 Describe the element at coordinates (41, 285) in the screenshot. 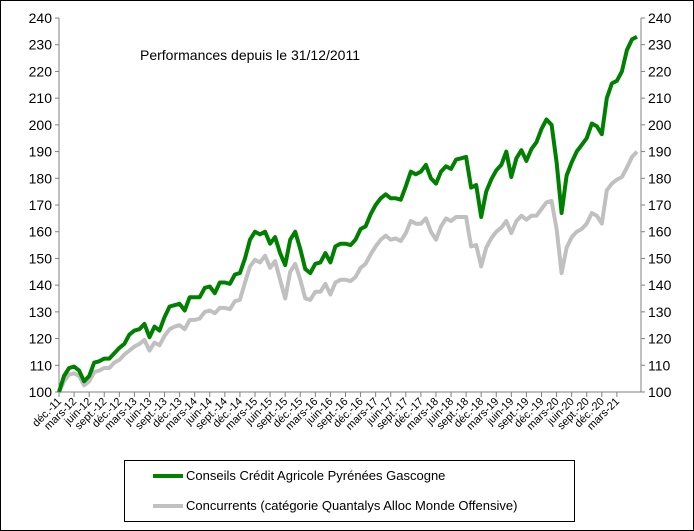

I see `y-tick-label-left: 140` at that location.